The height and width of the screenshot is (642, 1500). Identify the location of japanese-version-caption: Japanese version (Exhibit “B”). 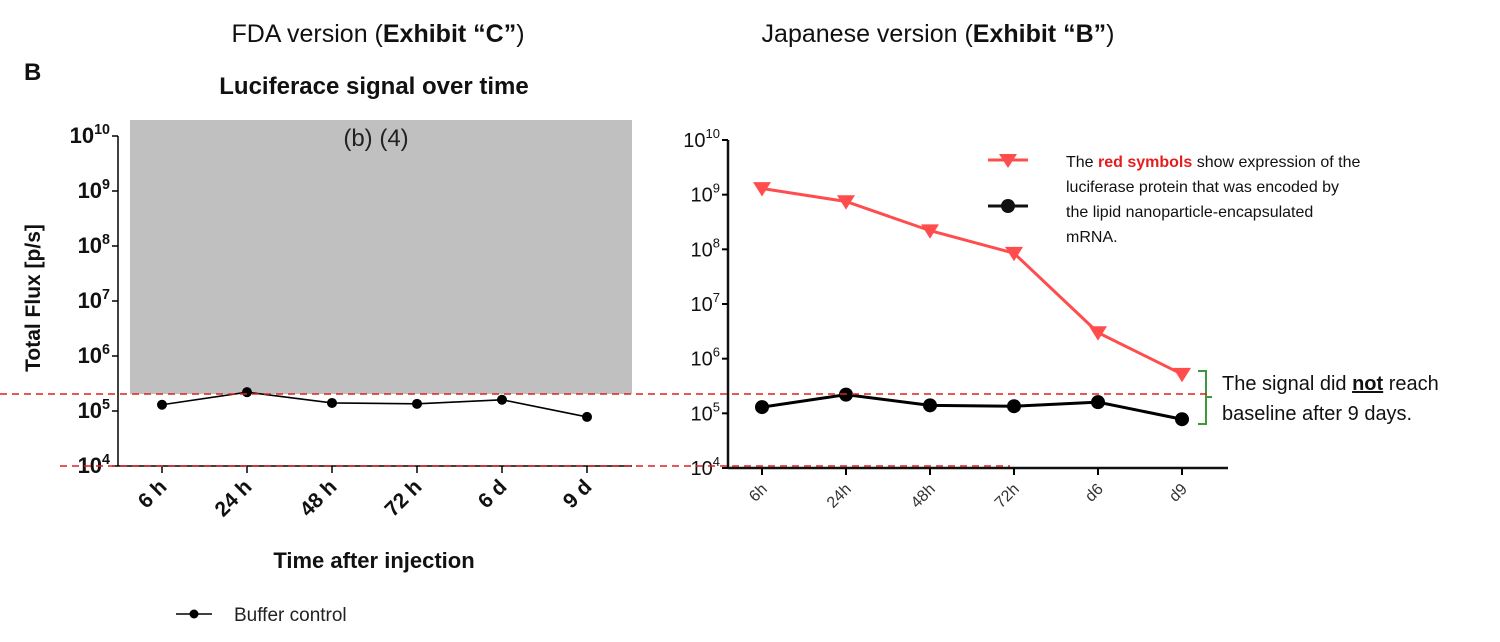
(938, 34).